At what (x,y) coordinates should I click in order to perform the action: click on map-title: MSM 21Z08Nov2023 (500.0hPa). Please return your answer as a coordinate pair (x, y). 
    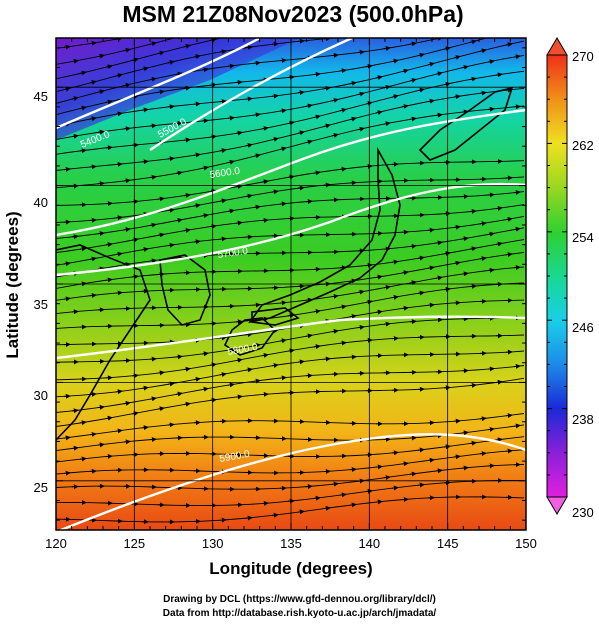
    Looking at the image, I should click on (292, 14).